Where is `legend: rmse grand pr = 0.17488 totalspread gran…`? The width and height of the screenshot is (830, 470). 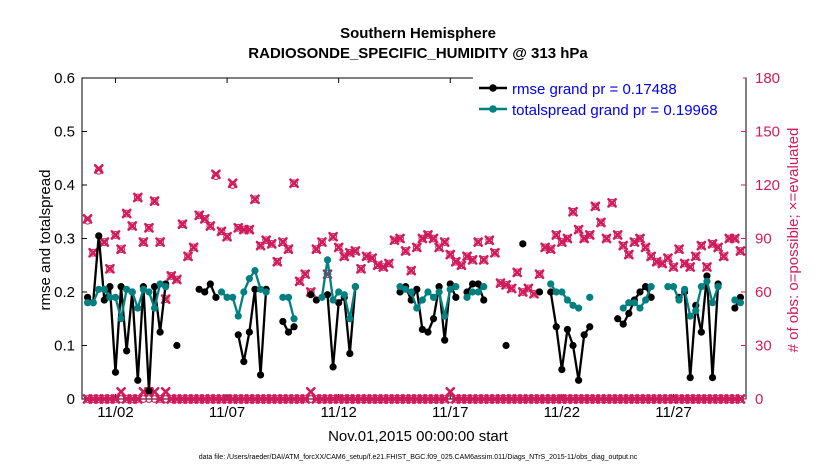 legend: rmse grand pr = 0.17488 totalspread gran… is located at coordinates (608, 99).